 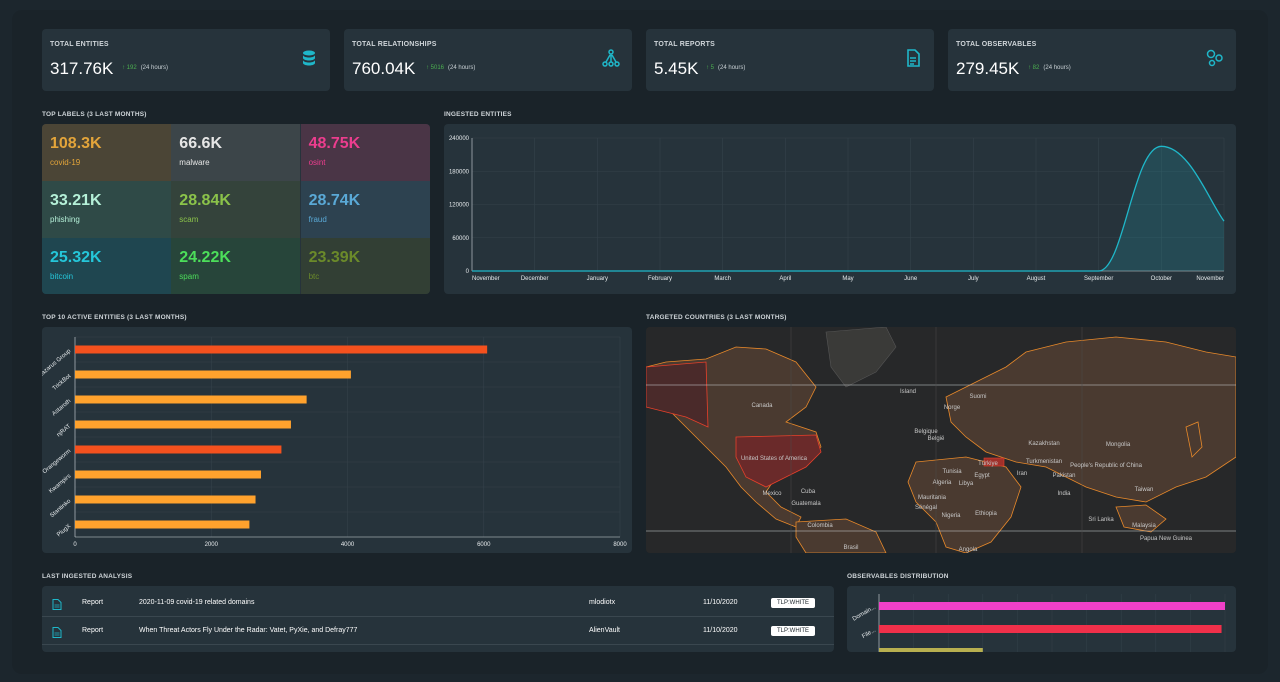 I want to click on x-tick-label: February, so click(x=660, y=279).